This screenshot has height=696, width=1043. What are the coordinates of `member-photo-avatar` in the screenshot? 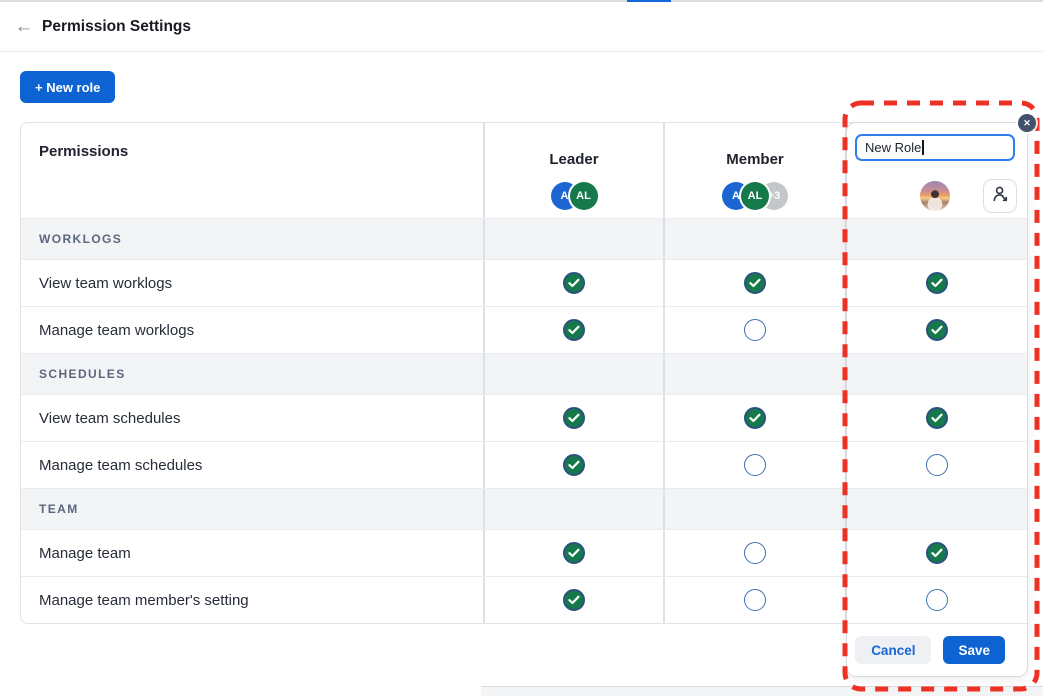 It's located at (935, 196).